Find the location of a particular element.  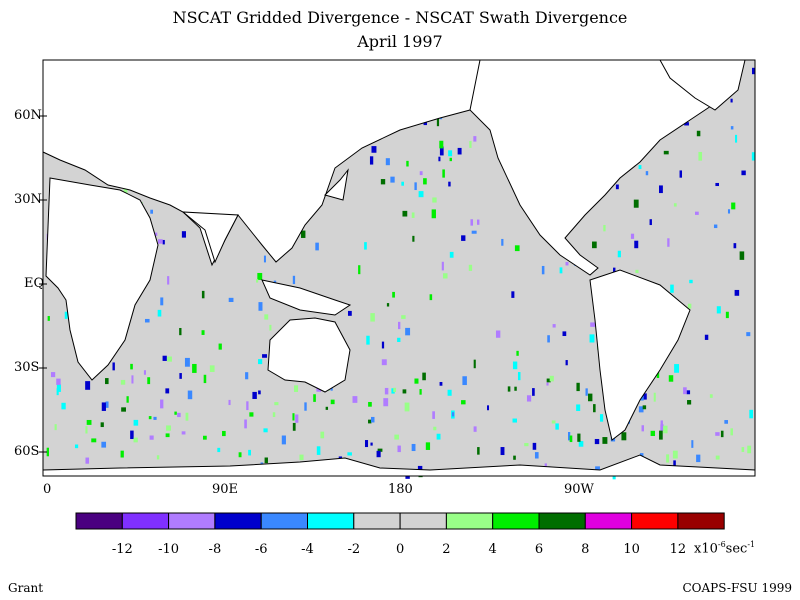

lat-label-60n: 60N is located at coordinates (28, 115).